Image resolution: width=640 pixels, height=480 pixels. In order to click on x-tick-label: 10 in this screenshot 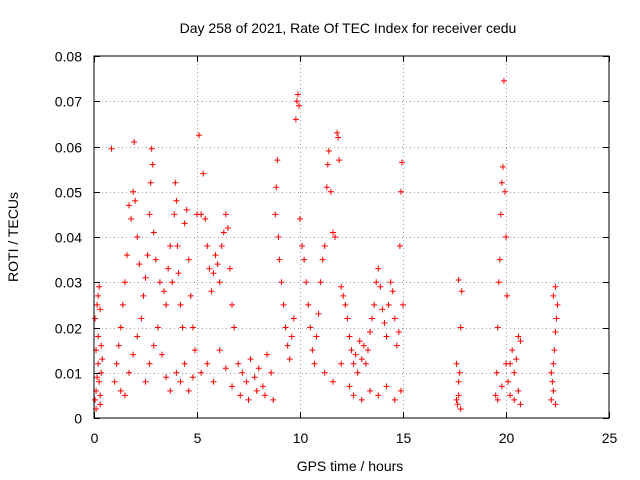, I will do `click(301, 438)`.